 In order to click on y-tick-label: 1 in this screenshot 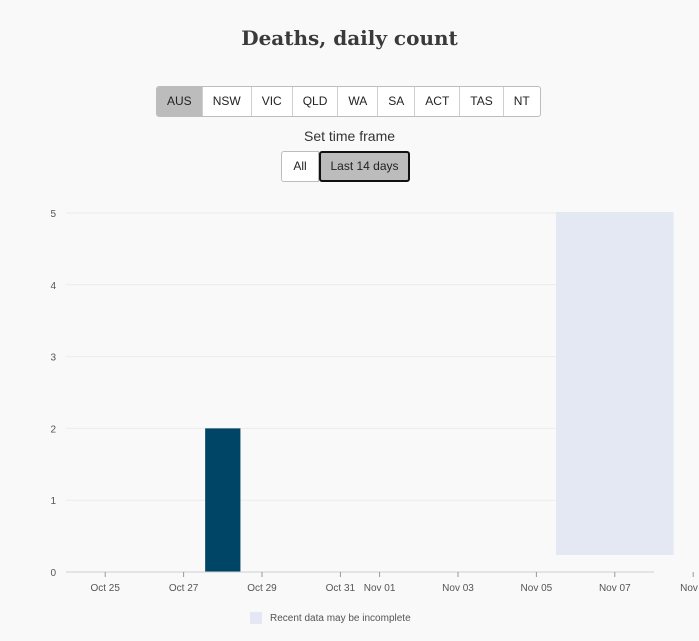, I will do `click(53, 501)`.